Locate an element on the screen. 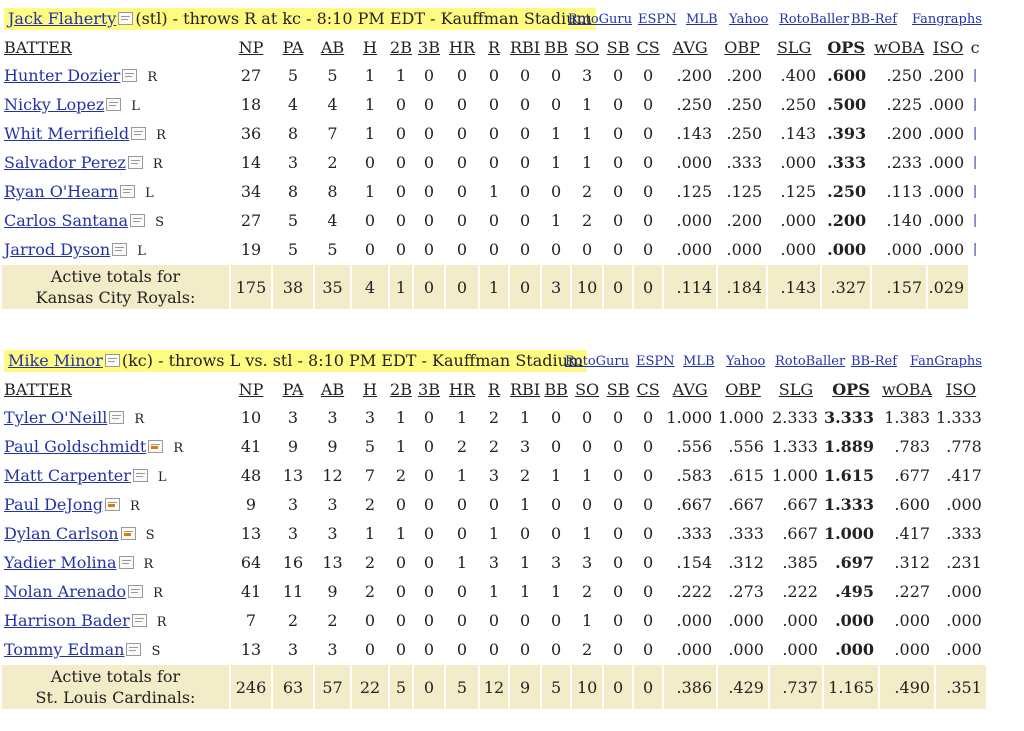 The height and width of the screenshot is (731, 1024). stat-r: 0 is located at coordinates (494, 162).